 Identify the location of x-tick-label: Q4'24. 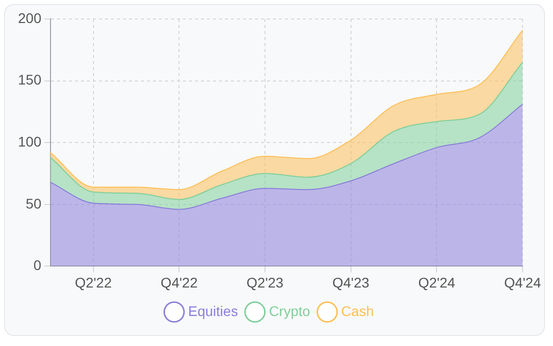
(523, 282).